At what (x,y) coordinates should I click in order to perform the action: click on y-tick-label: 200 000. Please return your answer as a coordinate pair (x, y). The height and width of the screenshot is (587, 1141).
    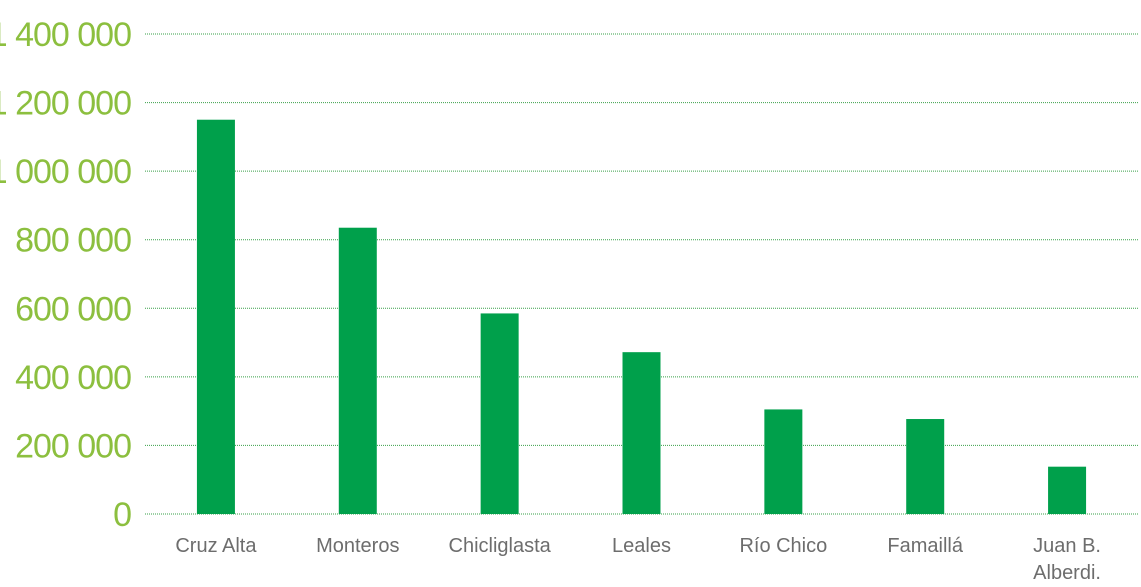
    Looking at the image, I should click on (73, 446).